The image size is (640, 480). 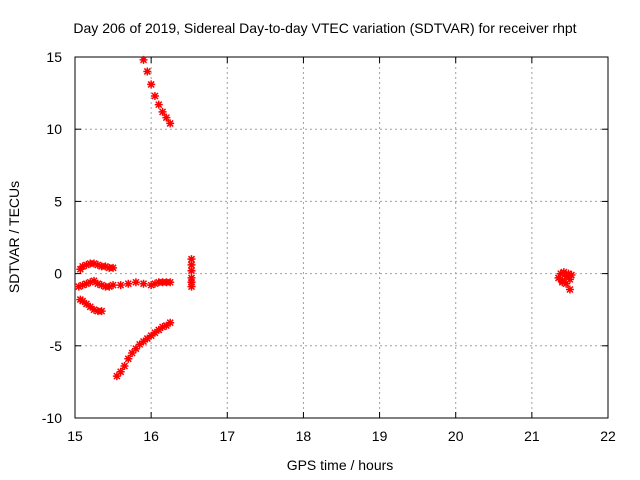 What do you see at coordinates (58, 201) in the screenshot?
I see `y-tick-label: 5` at bounding box center [58, 201].